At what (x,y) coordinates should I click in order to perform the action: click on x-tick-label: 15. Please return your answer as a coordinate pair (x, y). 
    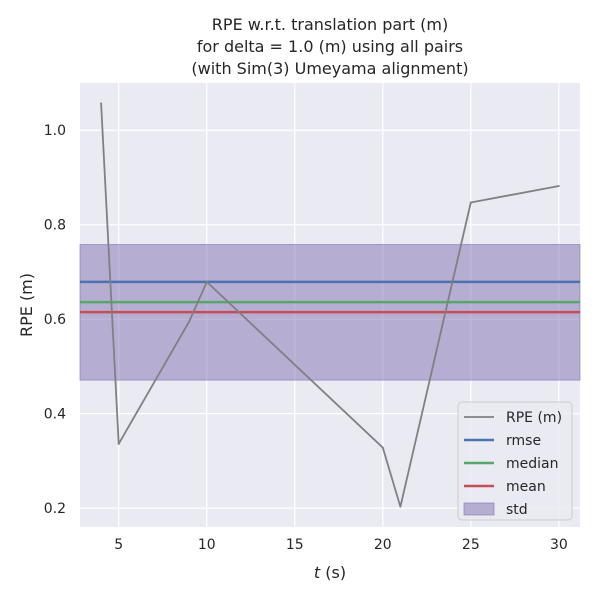
    Looking at the image, I should click on (295, 545).